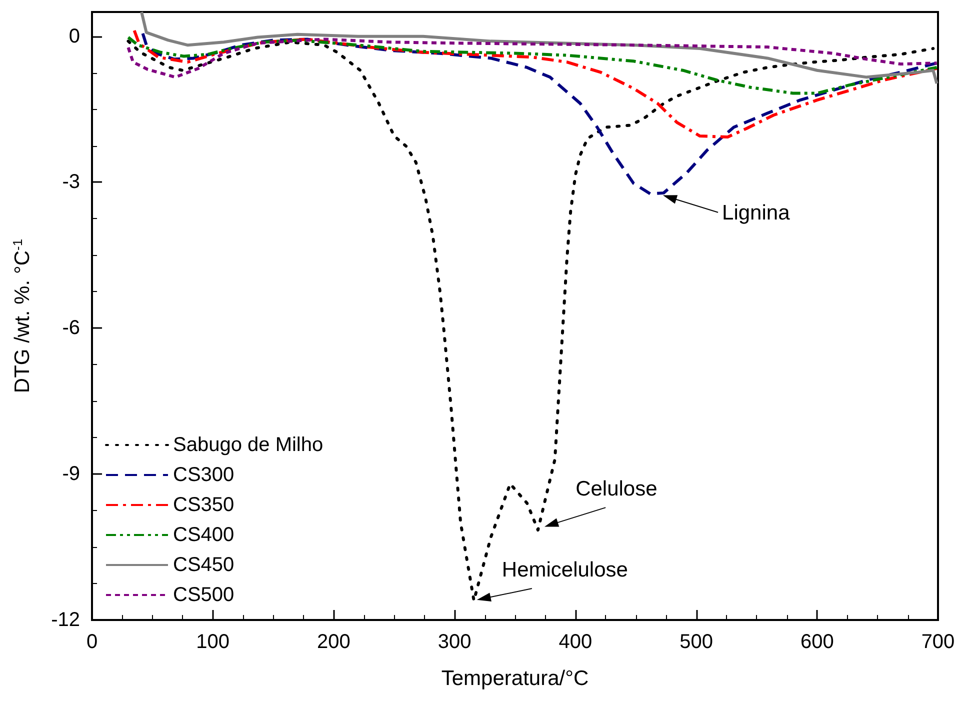 This screenshot has width=964, height=705. I want to click on x-tick-label: 300, so click(455, 642).